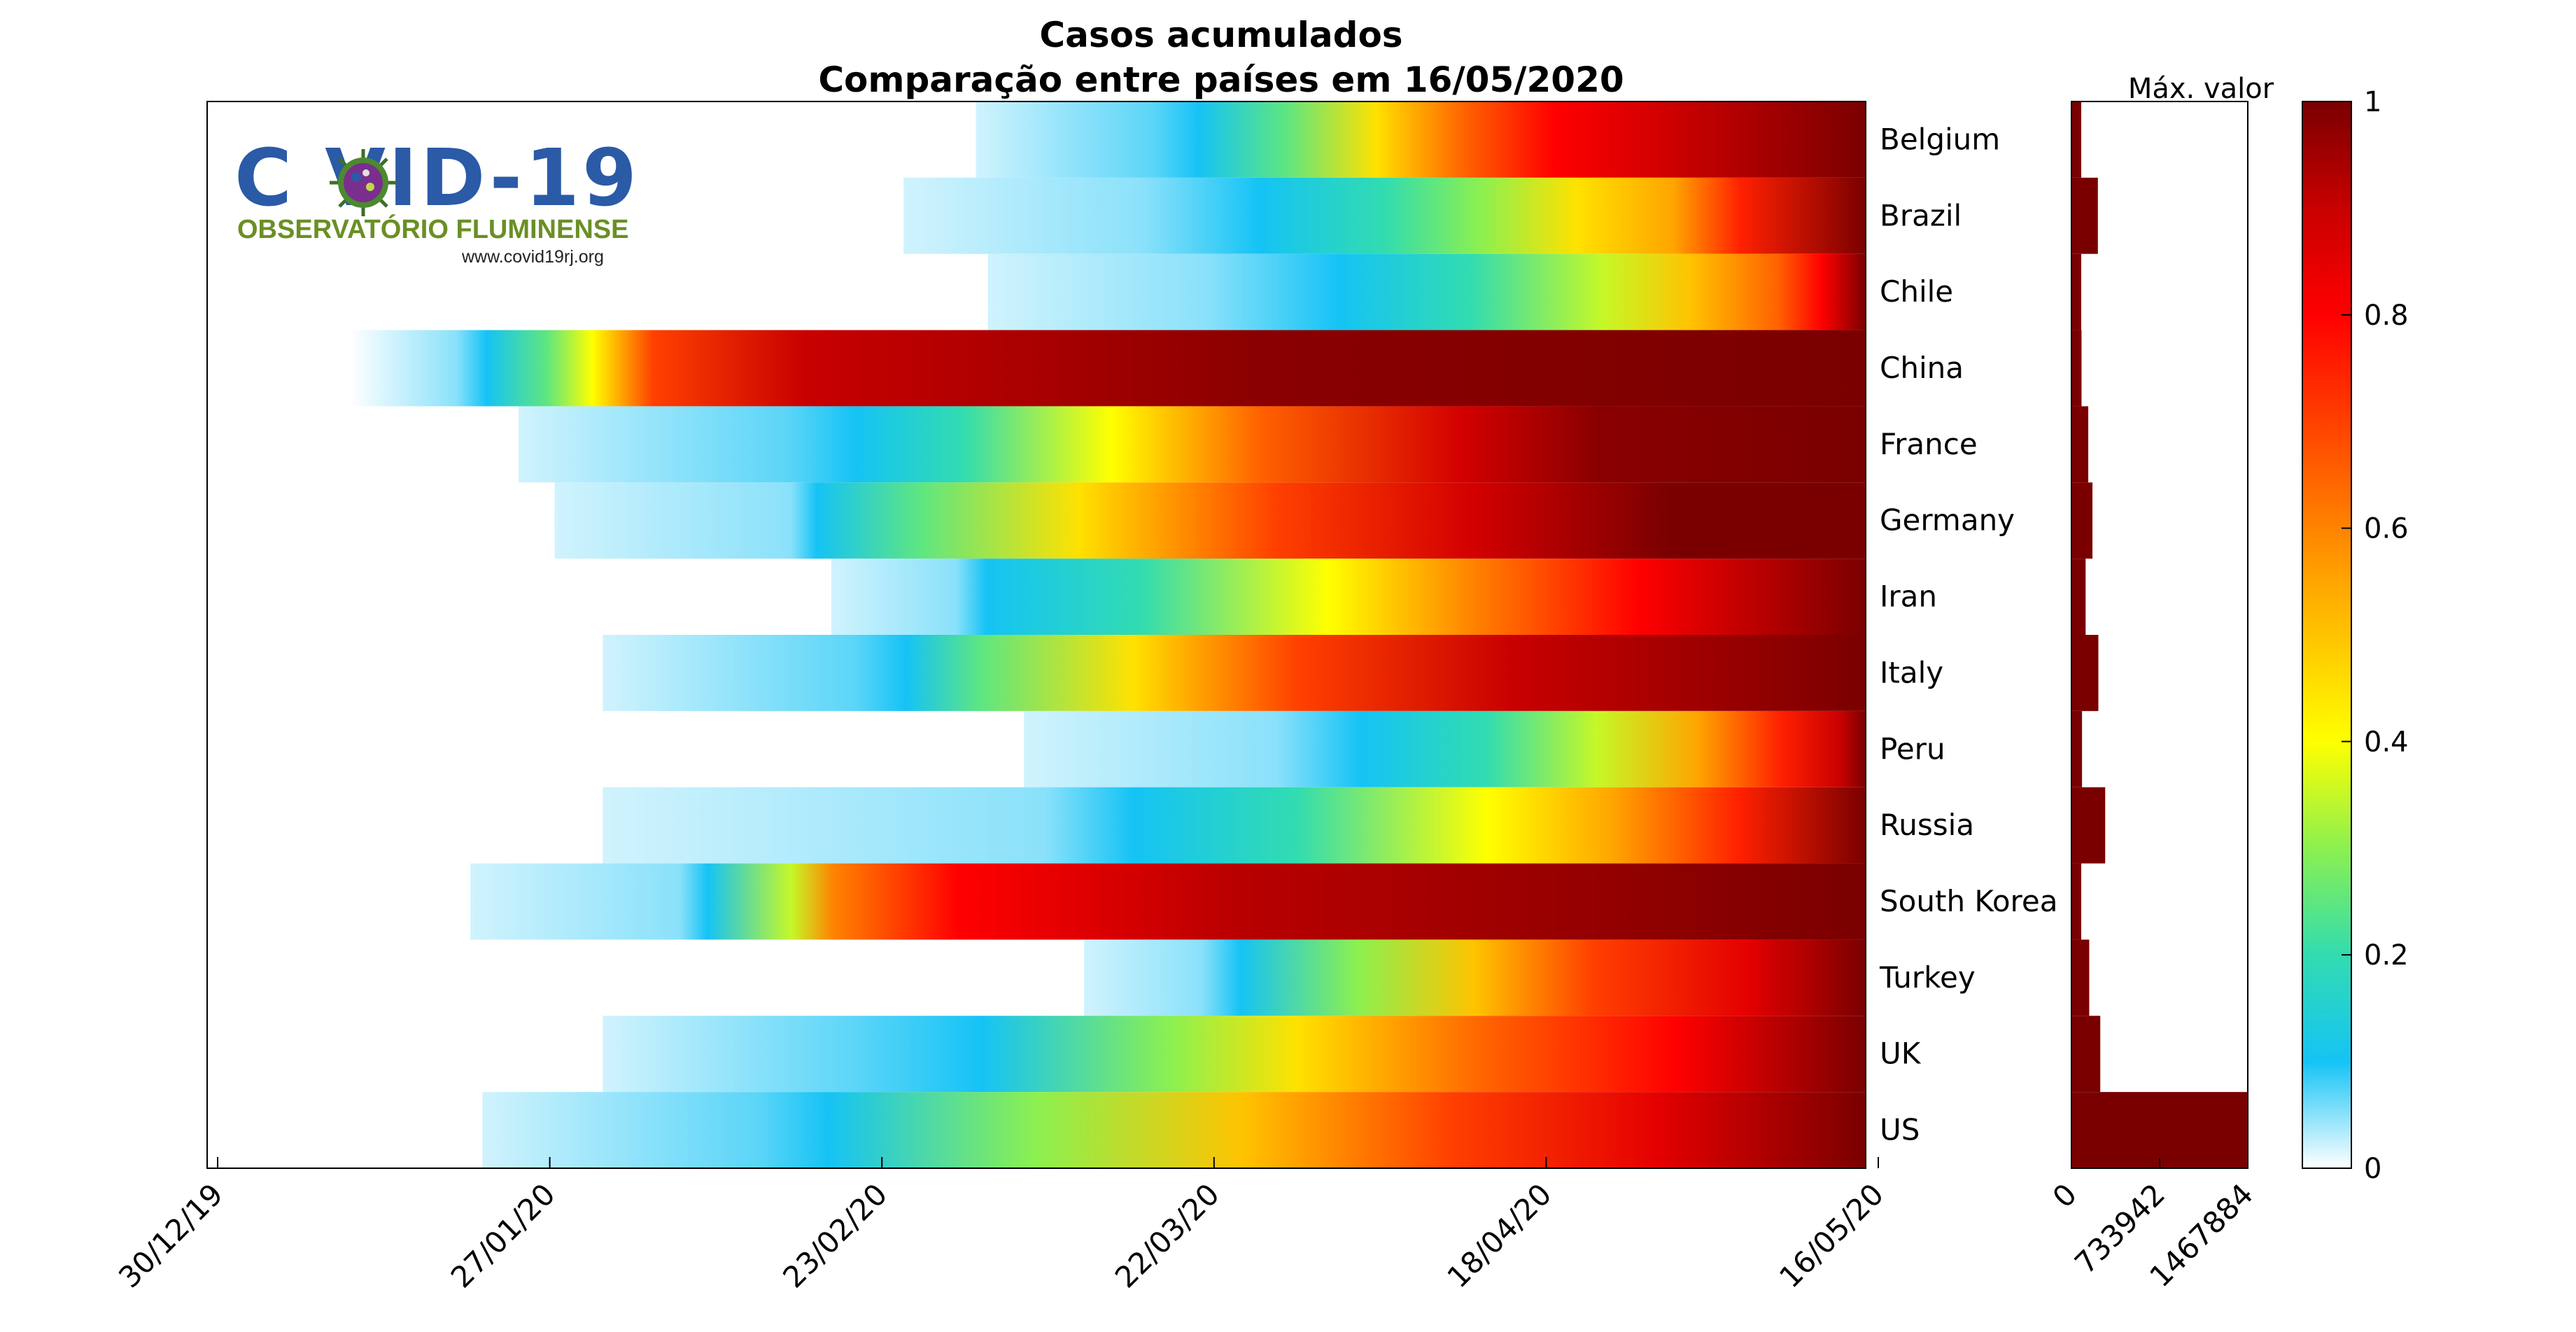  What do you see at coordinates (503, 1235) in the screenshot?
I see `x-tick-label: 27/01/20` at bounding box center [503, 1235].